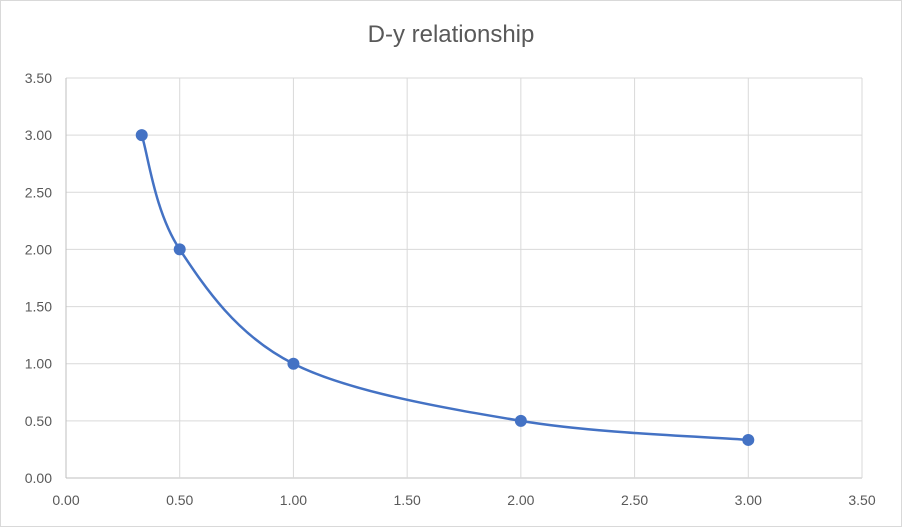 The image size is (902, 527). I want to click on y-tick-label: 0.50, so click(38, 421).